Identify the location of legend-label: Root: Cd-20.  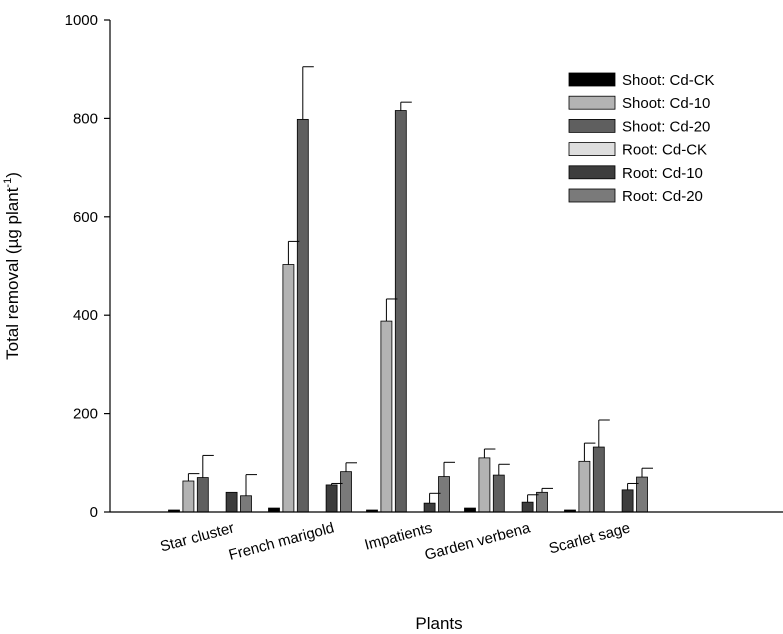
(662, 196).